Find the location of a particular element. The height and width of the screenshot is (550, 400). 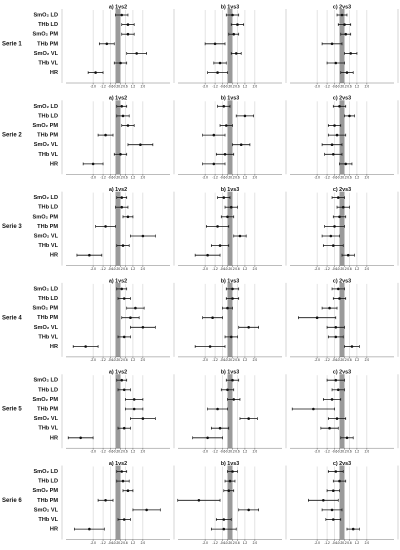

row-label: THb PM is located at coordinates (47, 318).